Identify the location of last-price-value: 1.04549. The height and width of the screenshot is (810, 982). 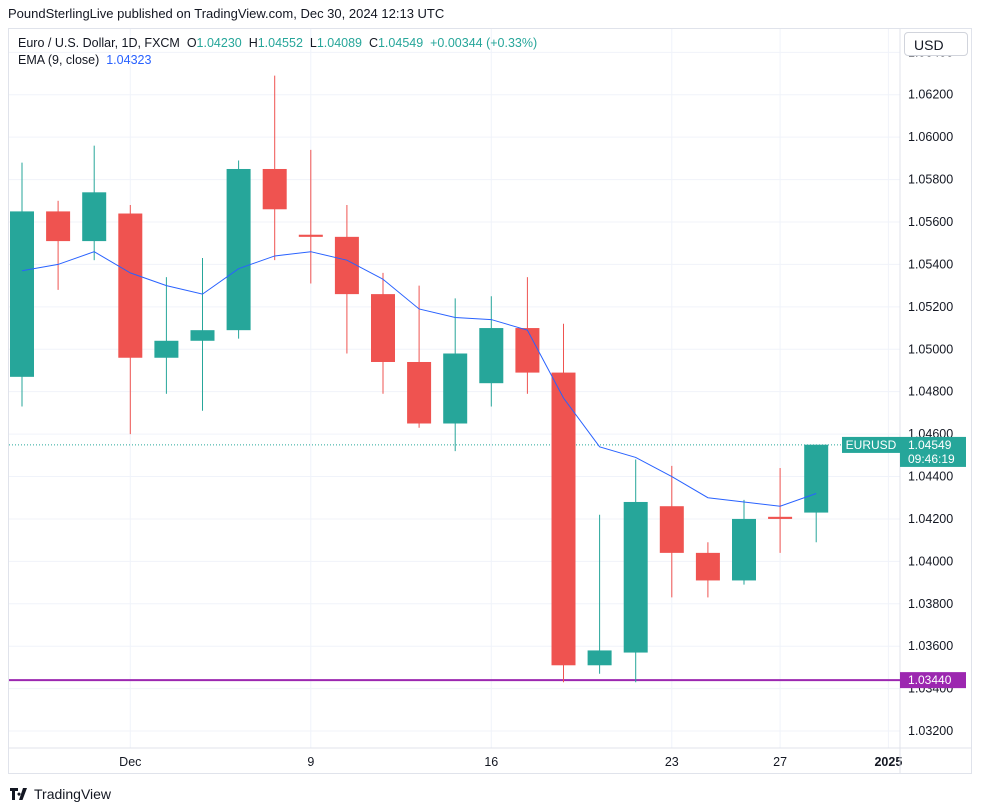
(930, 445).